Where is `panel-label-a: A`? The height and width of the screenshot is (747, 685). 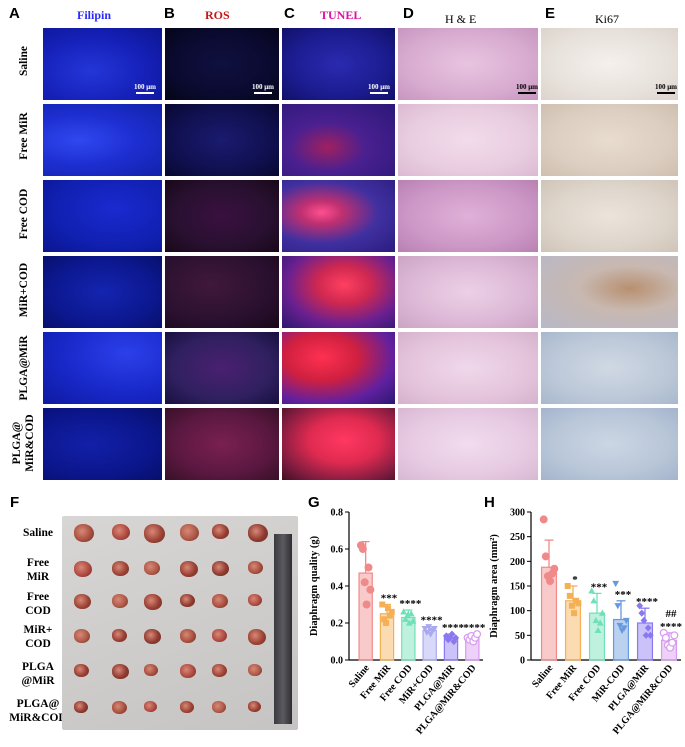 panel-label-a: A is located at coordinates (14, 13).